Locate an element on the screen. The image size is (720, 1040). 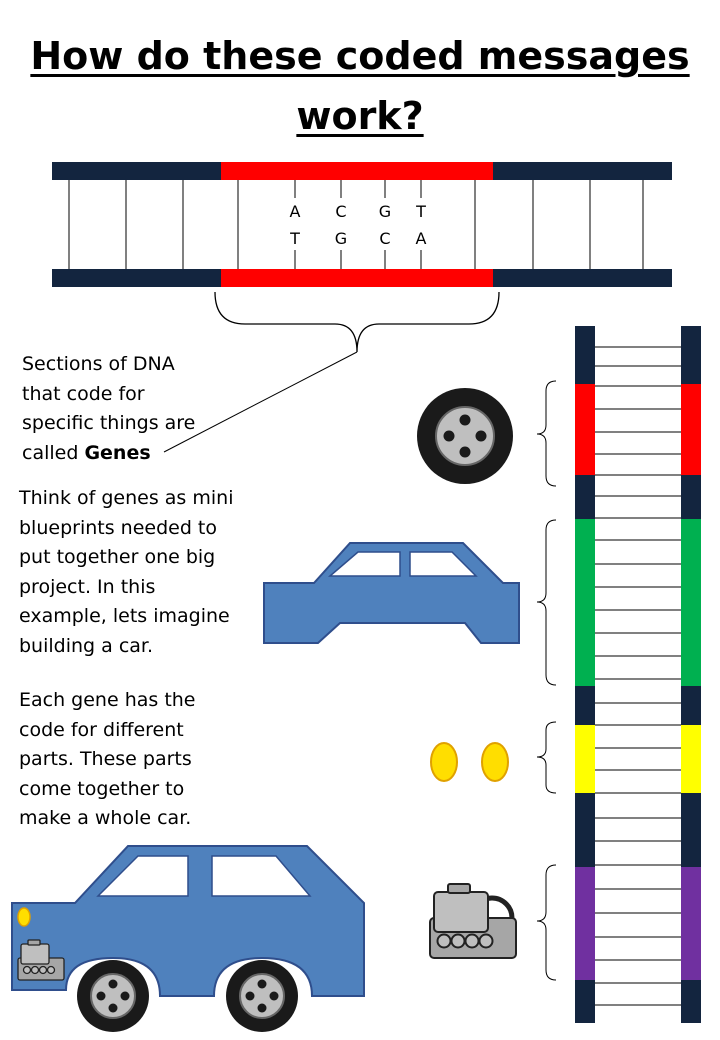
vertical-dna-rungs is located at coordinates (637, 676).